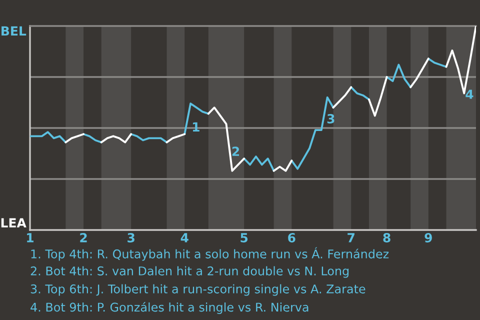  What do you see at coordinates (13, 223) in the screenshot?
I see `text: LEA` at bounding box center [13, 223].